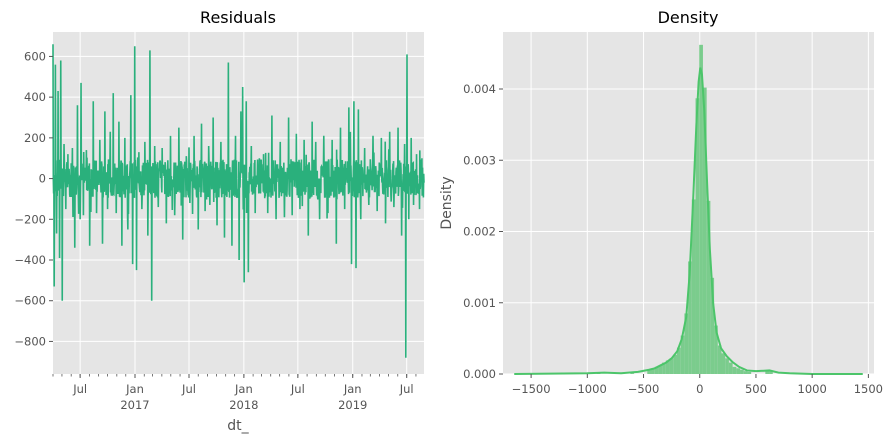 Image resolution: width=889 pixels, height=441 pixels. What do you see at coordinates (447, 202) in the screenshot?
I see `density-y-label: Density` at bounding box center [447, 202].